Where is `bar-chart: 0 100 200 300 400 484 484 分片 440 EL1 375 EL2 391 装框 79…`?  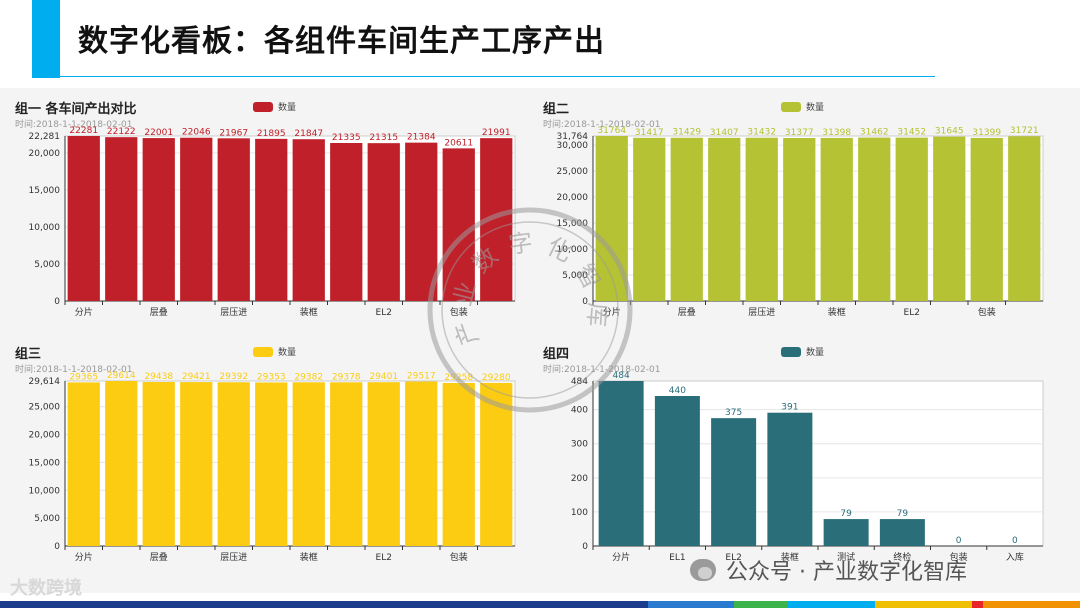 bar-chart: 0 100 200 300 400 484 484 分片 440 EL1 375 EL2 391 装框 79… is located at coordinates (807, 467).